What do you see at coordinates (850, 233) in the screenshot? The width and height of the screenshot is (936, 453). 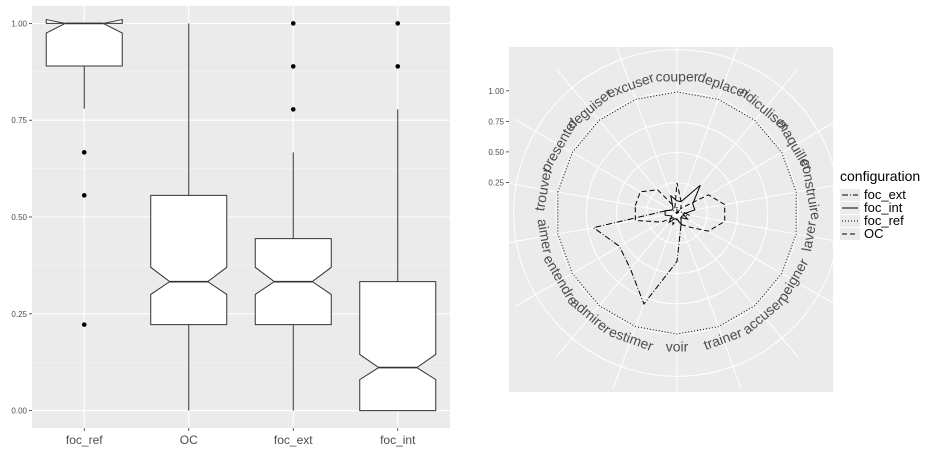 I see `legend-key-oc` at bounding box center [850, 233].